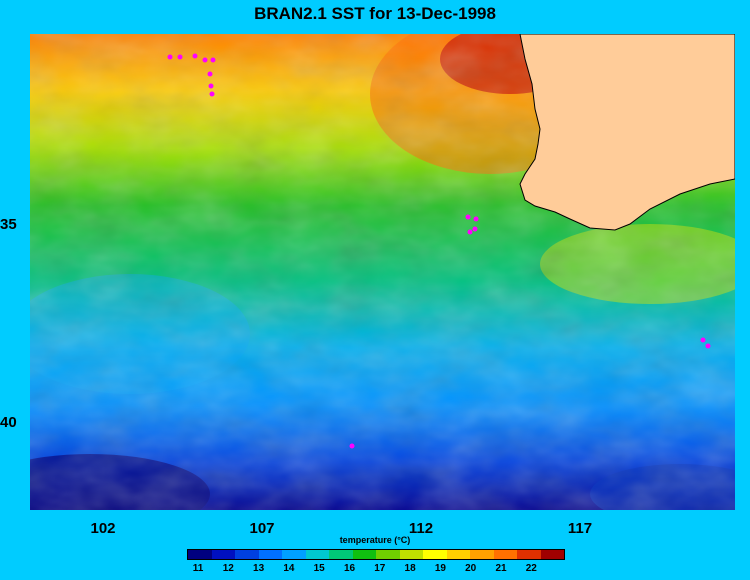 This screenshot has width=750, height=580. I want to click on colorbar-label: 22, so click(531, 568).